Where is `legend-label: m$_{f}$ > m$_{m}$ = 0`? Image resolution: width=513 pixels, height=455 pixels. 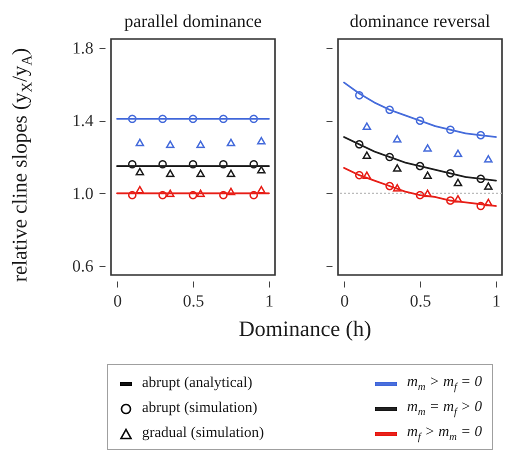 legend-label: m$_{f}$ > m$_{m}$ = 0 is located at coordinates (444, 433).